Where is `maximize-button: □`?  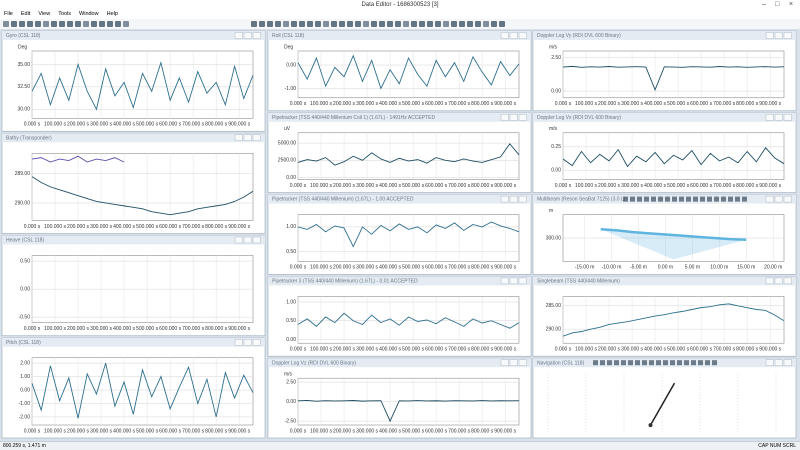
maximize-button: □ is located at coordinates (777, 4).